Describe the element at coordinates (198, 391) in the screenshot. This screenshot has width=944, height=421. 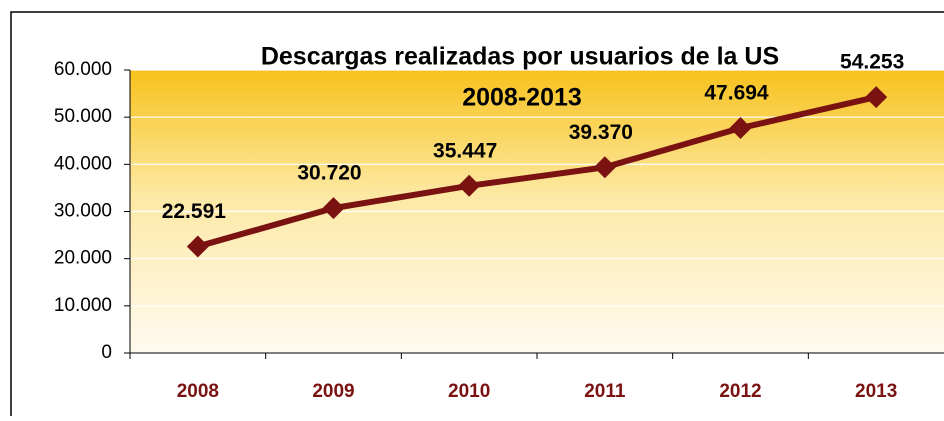
I see `x-tick-label: 2008` at that location.